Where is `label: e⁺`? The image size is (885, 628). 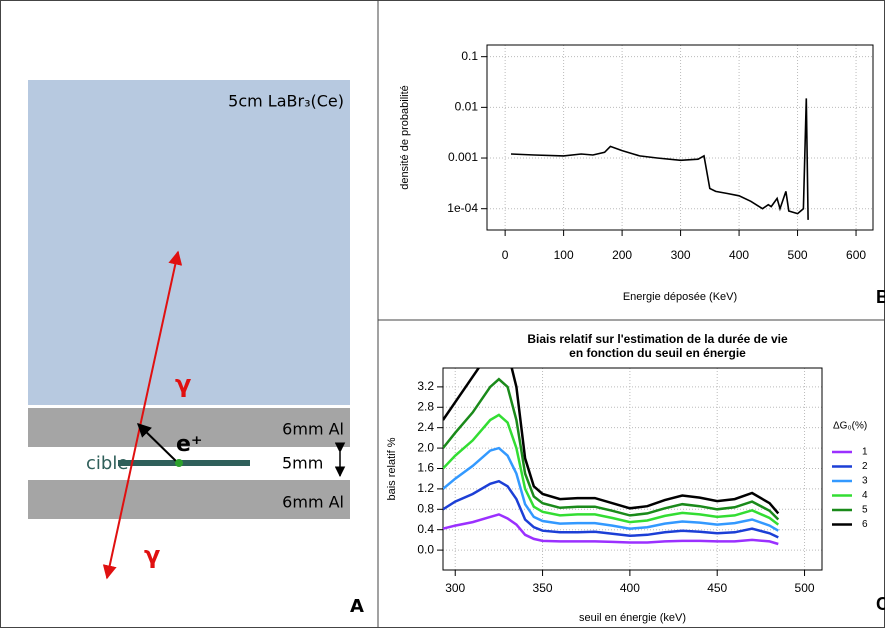 label: e⁺ is located at coordinates (189, 444).